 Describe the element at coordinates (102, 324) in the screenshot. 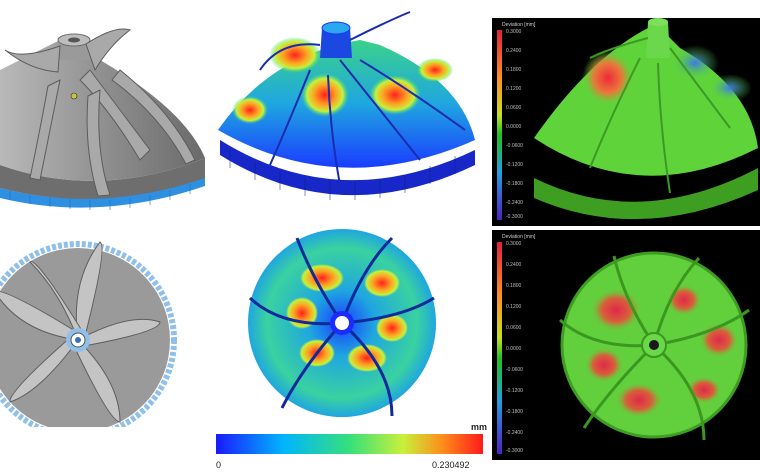

I see `cad-impeller-top-view` at that location.